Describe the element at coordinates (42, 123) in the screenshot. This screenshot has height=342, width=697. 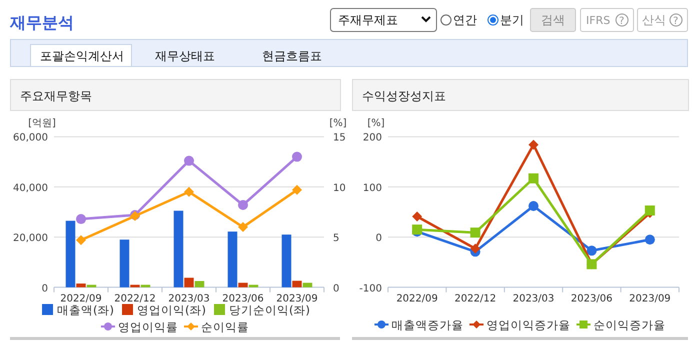
I see `y-axis-title: [억원]` at that location.